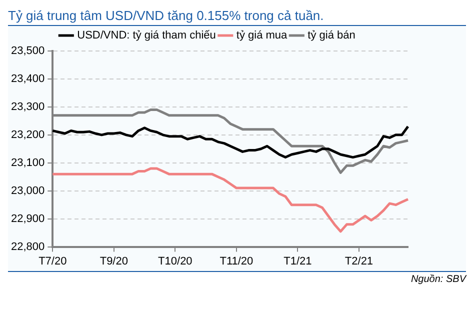  What do you see at coordinates (27, 190) in the screenshot?
I see `y-tick-label: 23,000` at bounding box center [27, 190].